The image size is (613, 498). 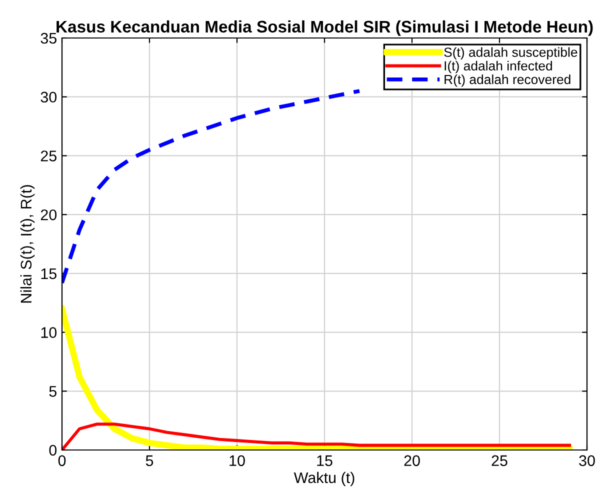 I want to click on y-tick-label: 30, so click(x=48, y=97).